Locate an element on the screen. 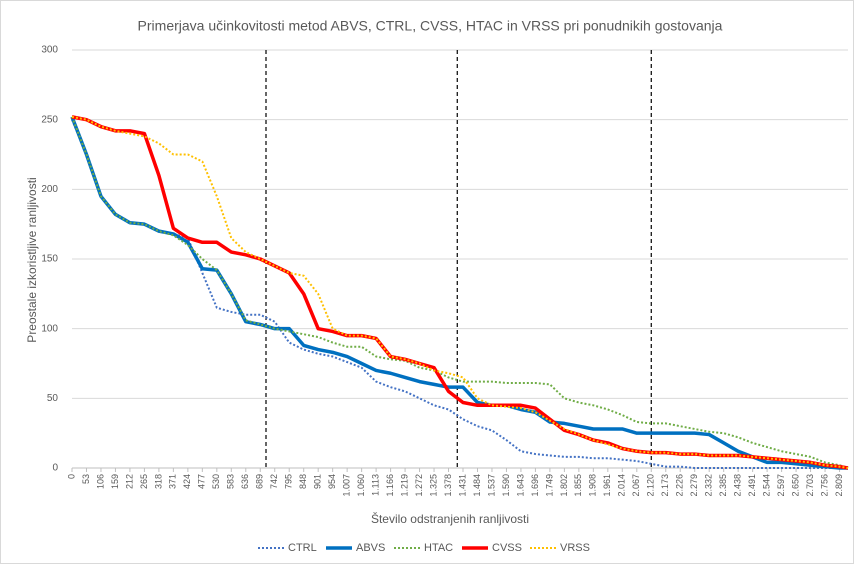  x-tick-label: 2.120 is located at coordinates (651, 485).